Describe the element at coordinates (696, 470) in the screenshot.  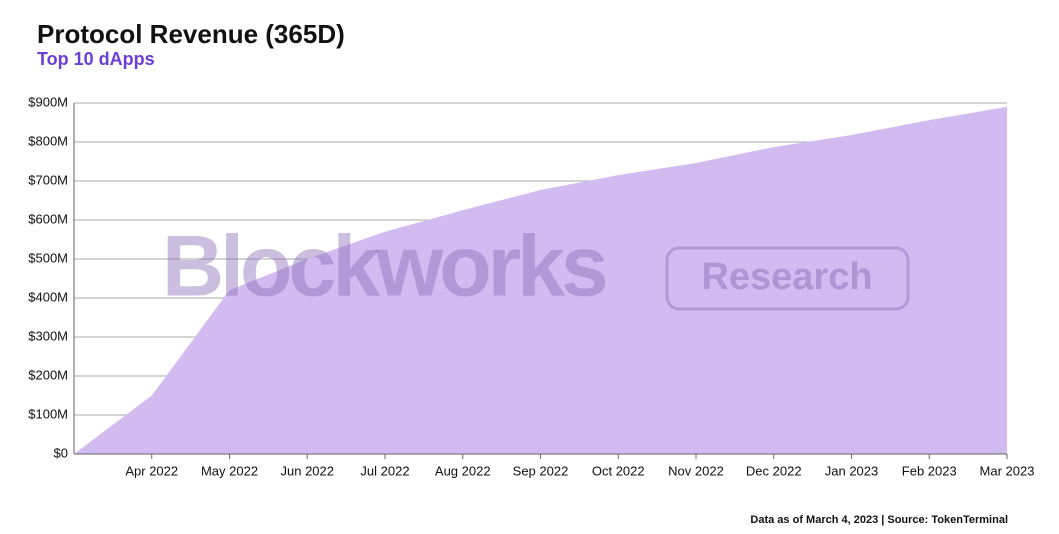
I see `x-tick-label: Nov 2022` at that location.